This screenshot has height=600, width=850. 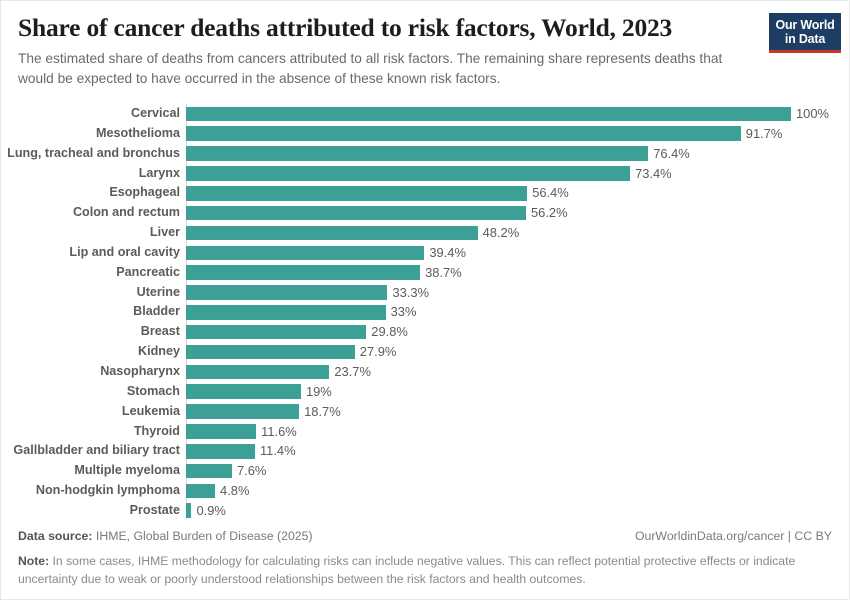 I want to click on bar-track: 48.2%, so click(x=518, y=233).